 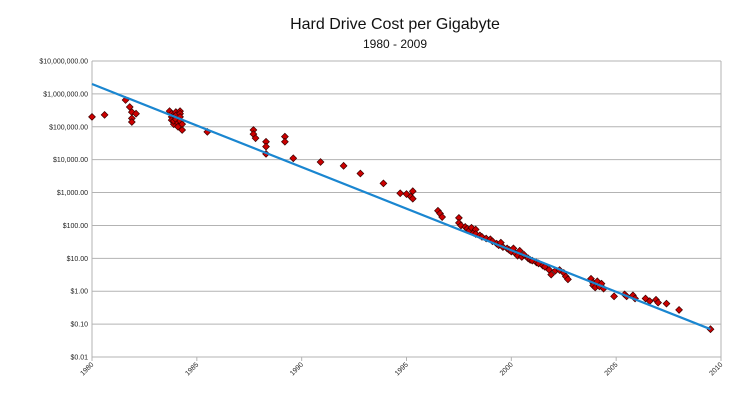 I want to click on y-tick-label: $0.10, so click(x=79, y=325).